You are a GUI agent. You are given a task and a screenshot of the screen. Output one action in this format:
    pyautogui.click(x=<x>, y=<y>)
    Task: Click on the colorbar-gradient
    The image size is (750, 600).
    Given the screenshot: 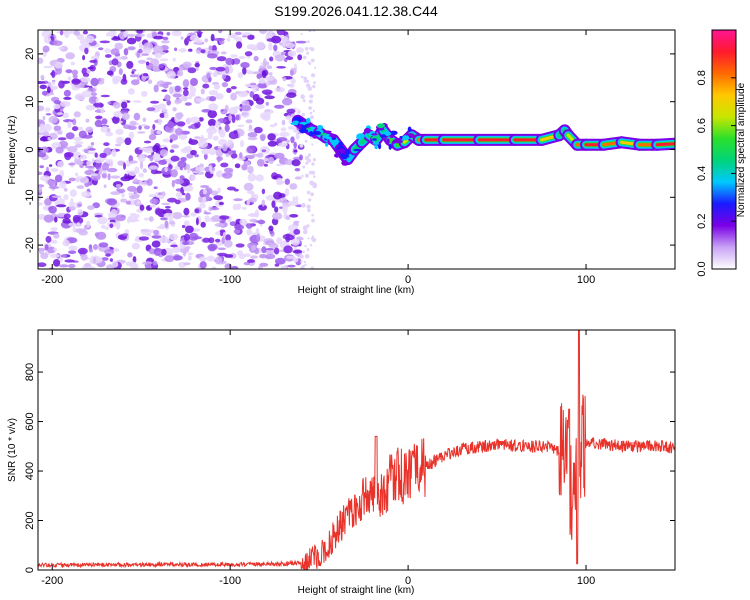 What is the action you would take?
    pyautogui.click(x=724, y=149)
    